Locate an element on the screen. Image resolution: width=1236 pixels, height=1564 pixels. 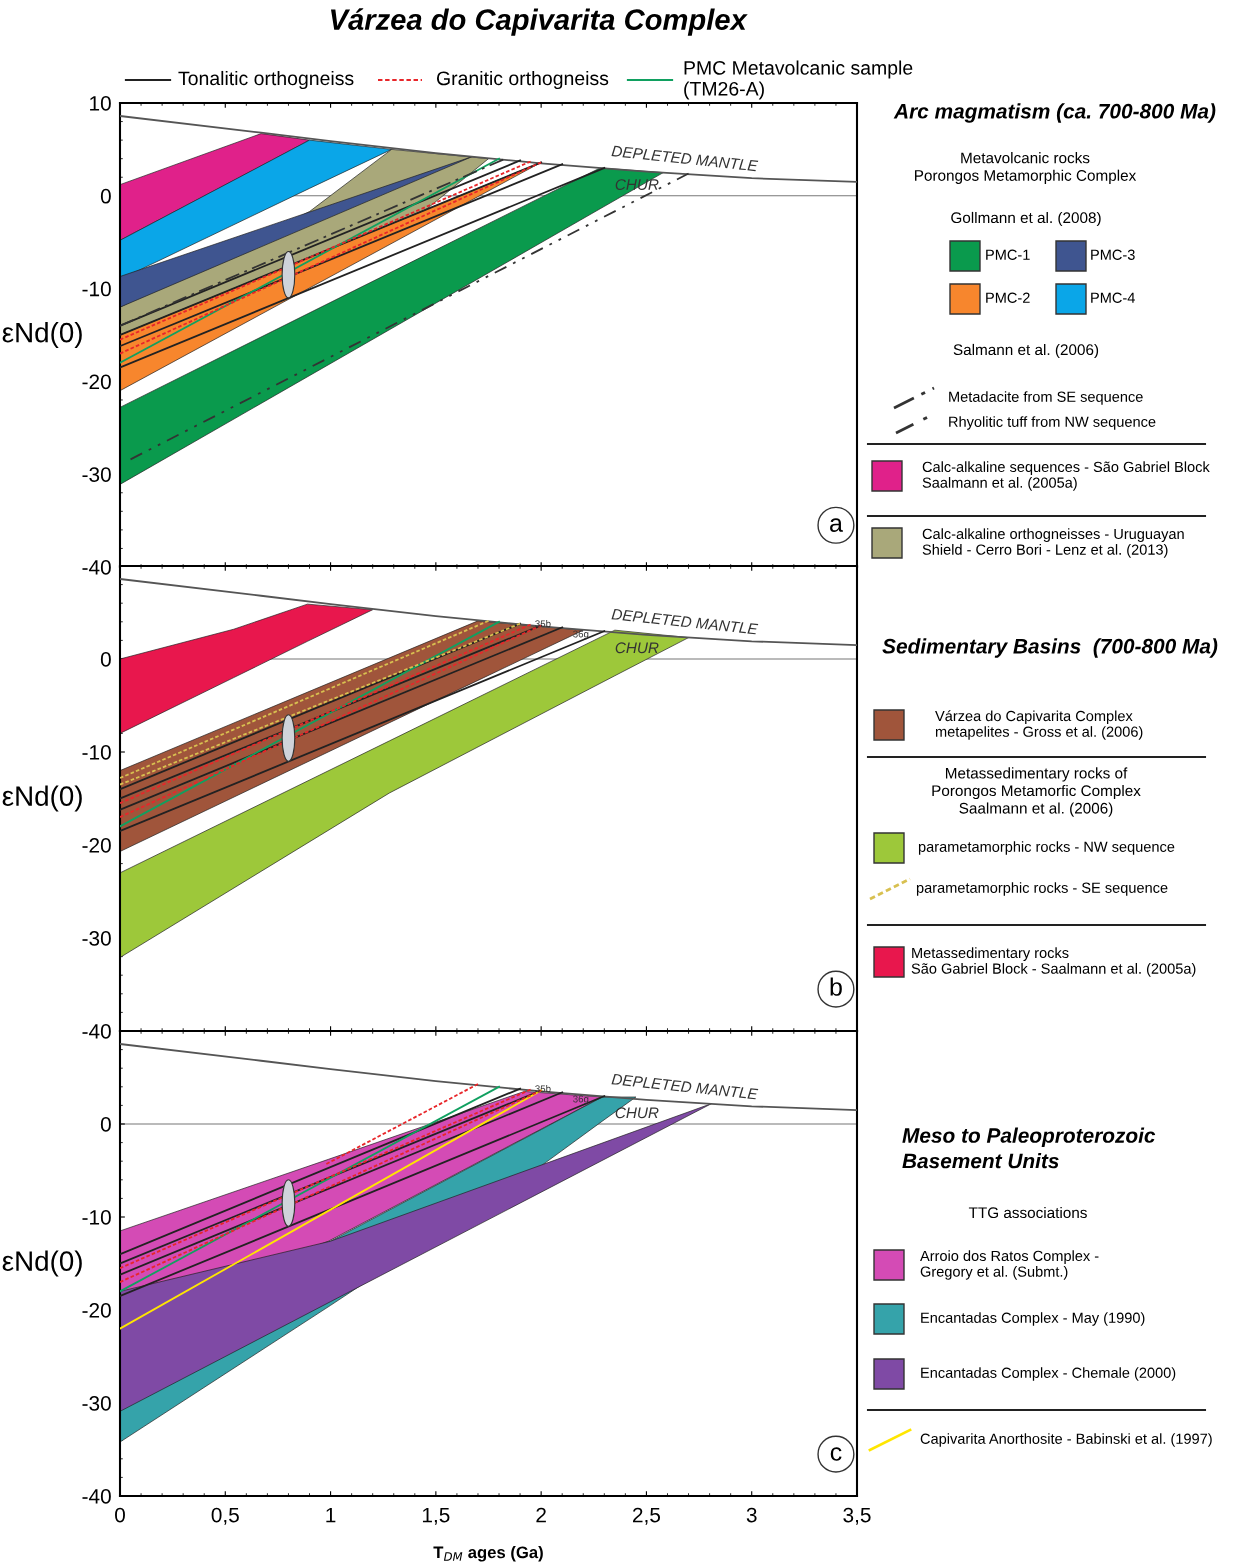
legend-label: PMC Metavolcanic sample (TM26-A) is located at coordinates (798, 80).